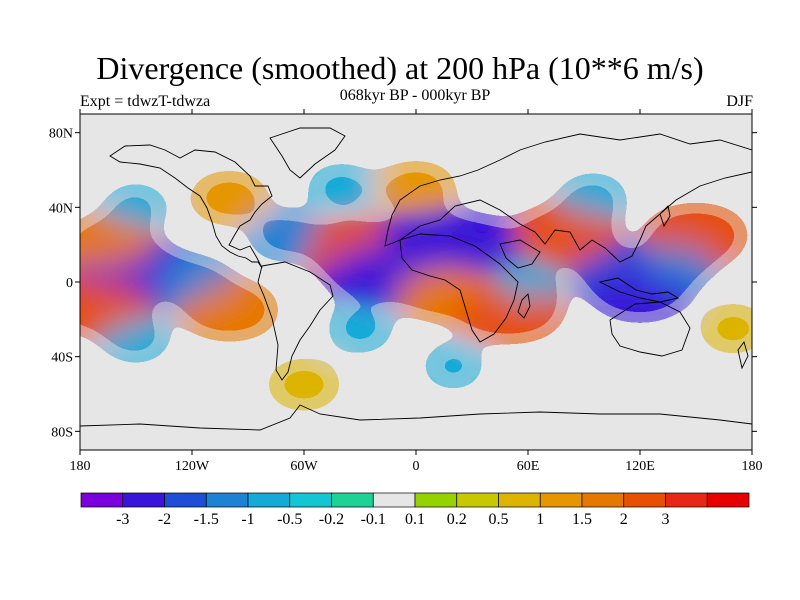  Describe the element at coordinates (459, 288) in the screenshot. I see `coast-africa` at that location.